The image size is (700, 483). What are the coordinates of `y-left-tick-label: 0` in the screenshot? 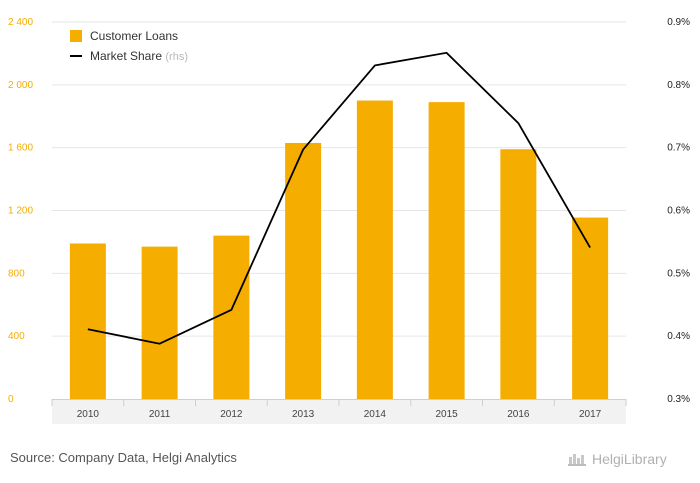 It's located at (11, 399).